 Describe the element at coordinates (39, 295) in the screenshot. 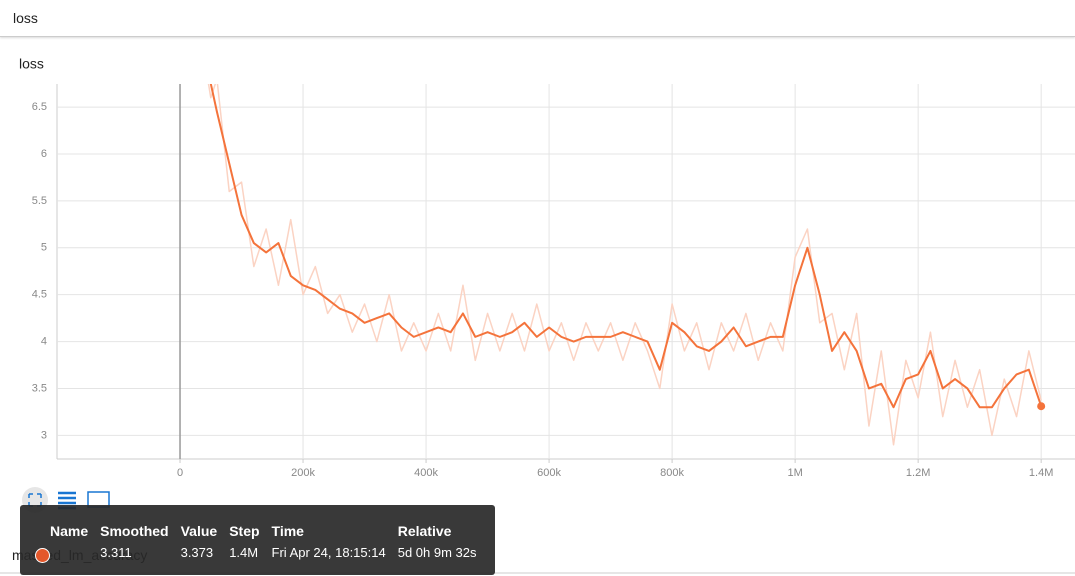

I see `y-tick-label: 4.5` at that location.